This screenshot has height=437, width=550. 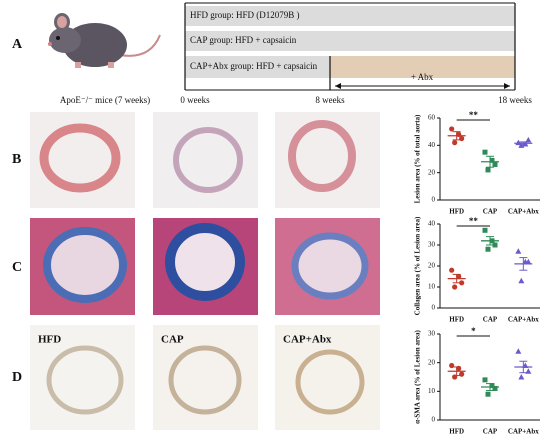 What do you see at coordinates (205, 266) in the screenshot?
I see `histology-row-c` at bounding box center [205, 266].